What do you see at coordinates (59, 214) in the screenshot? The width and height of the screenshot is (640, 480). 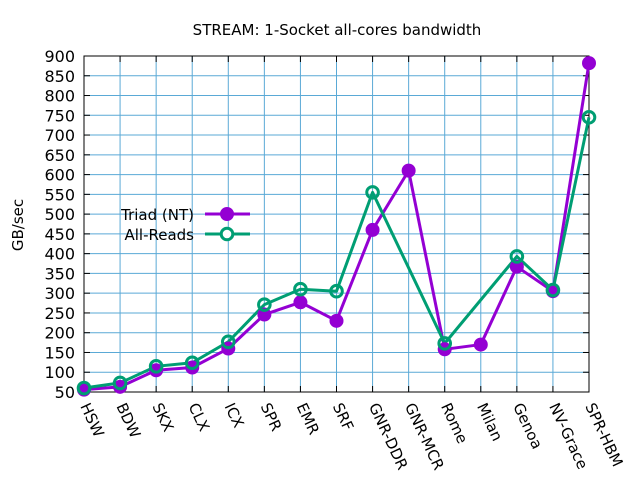 I see `y-tick-label: 500` at bounding box center [59, 214].